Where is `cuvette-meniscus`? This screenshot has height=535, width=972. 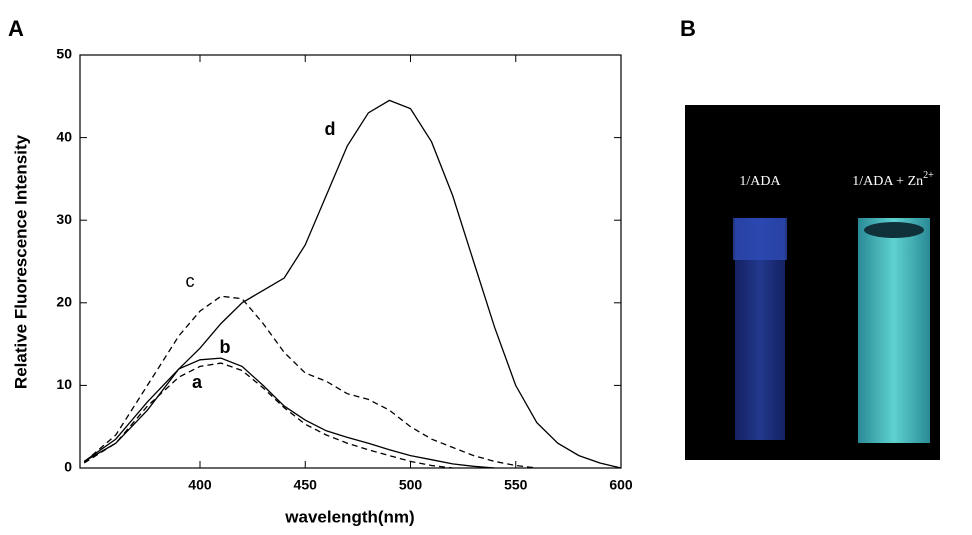 cuvette-meniscus is located at coordinates (894, 230).